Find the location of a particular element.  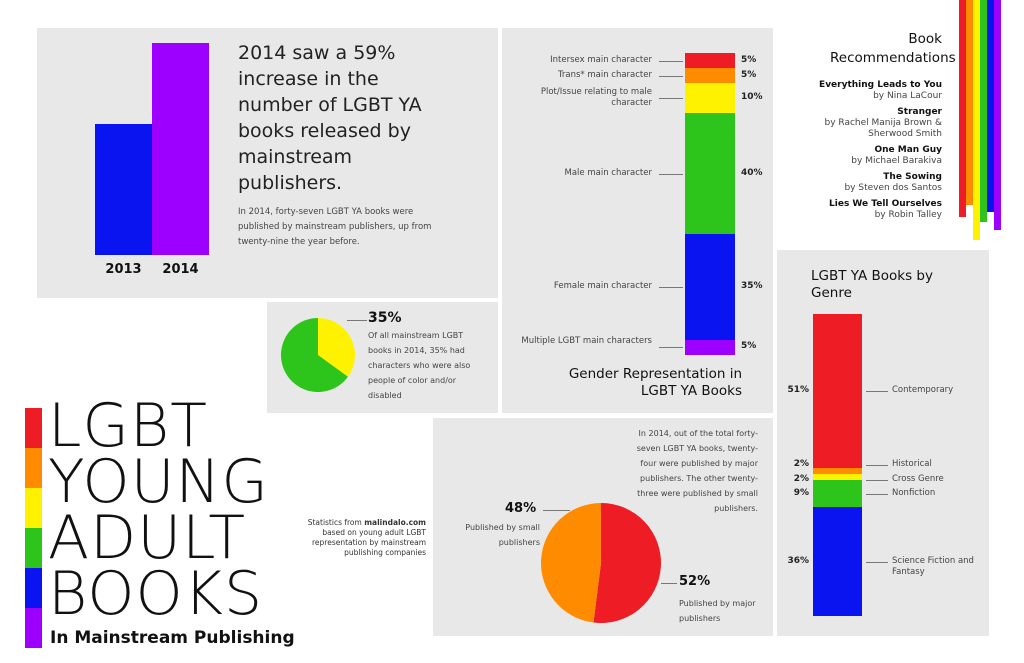

segment-label: Multiple LGBT main characters is located at coordinates (586, 341).